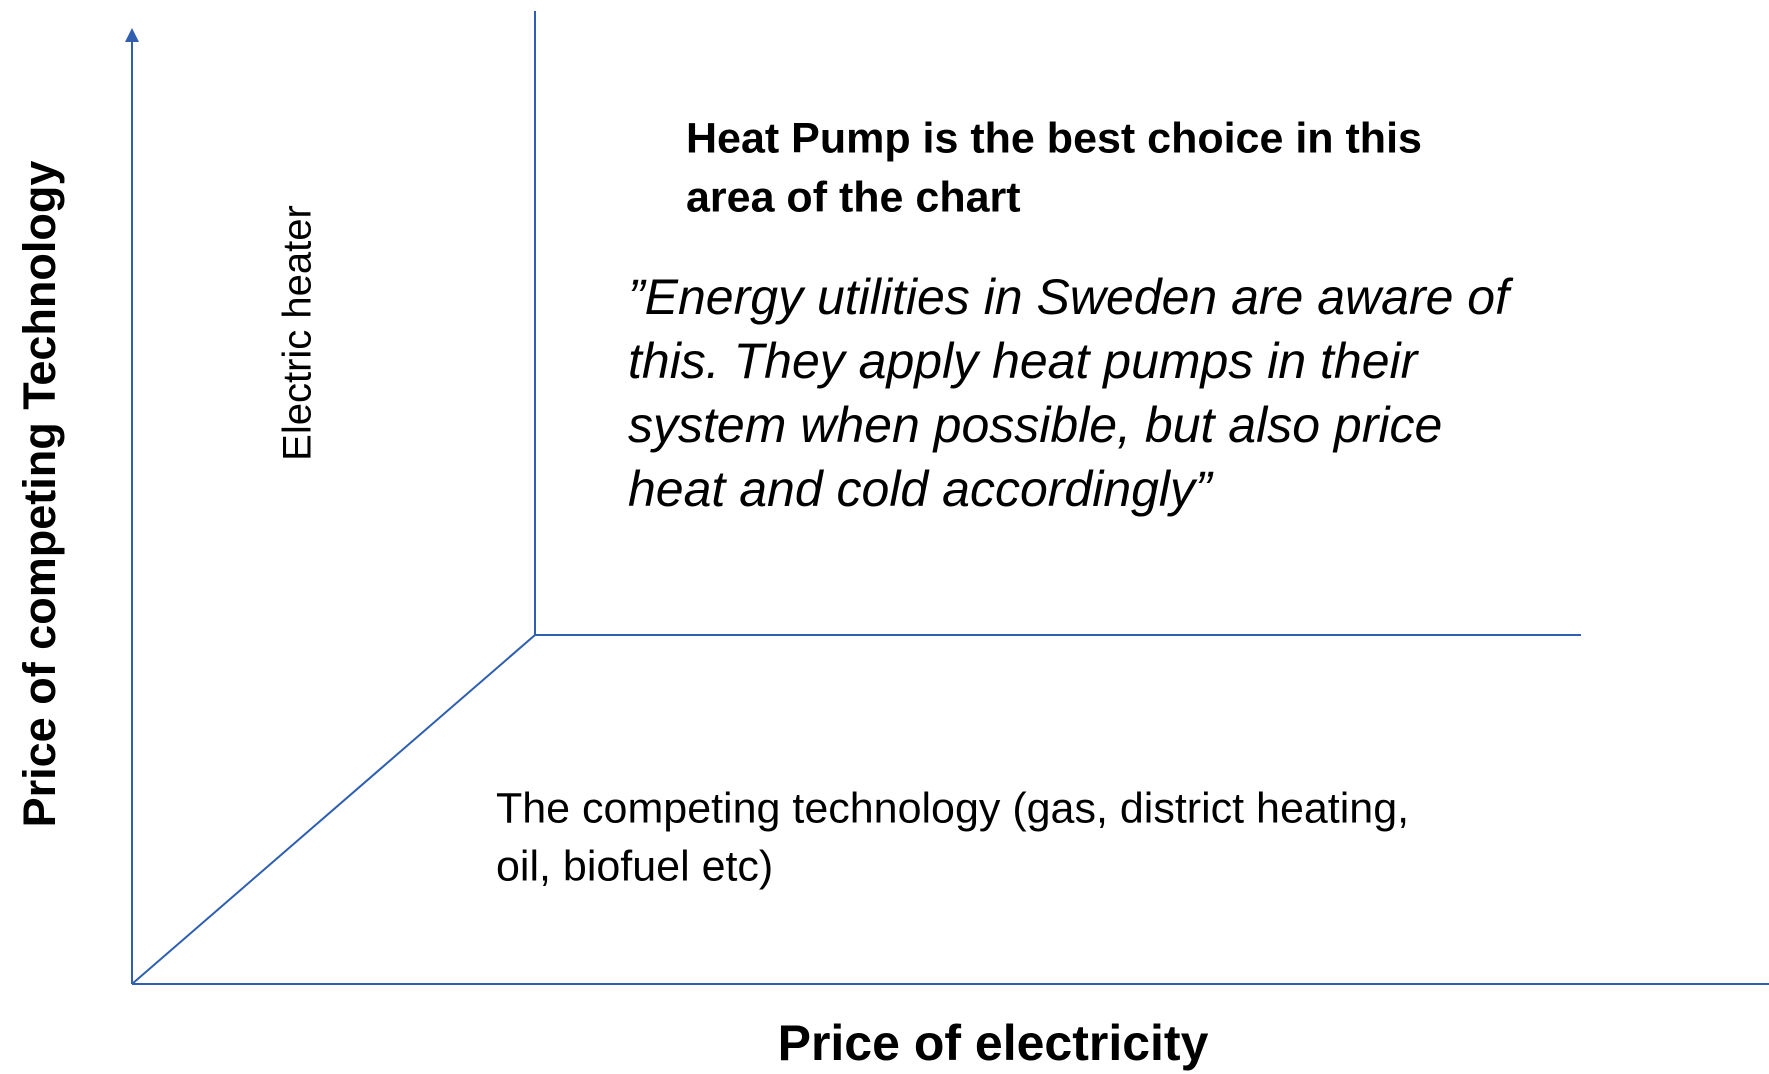 The height and width of the screenshot is (1074, 1769). Describe the element at coordinates (132, 35) in the screenshot. I see `y-axis-arrow` at that location.